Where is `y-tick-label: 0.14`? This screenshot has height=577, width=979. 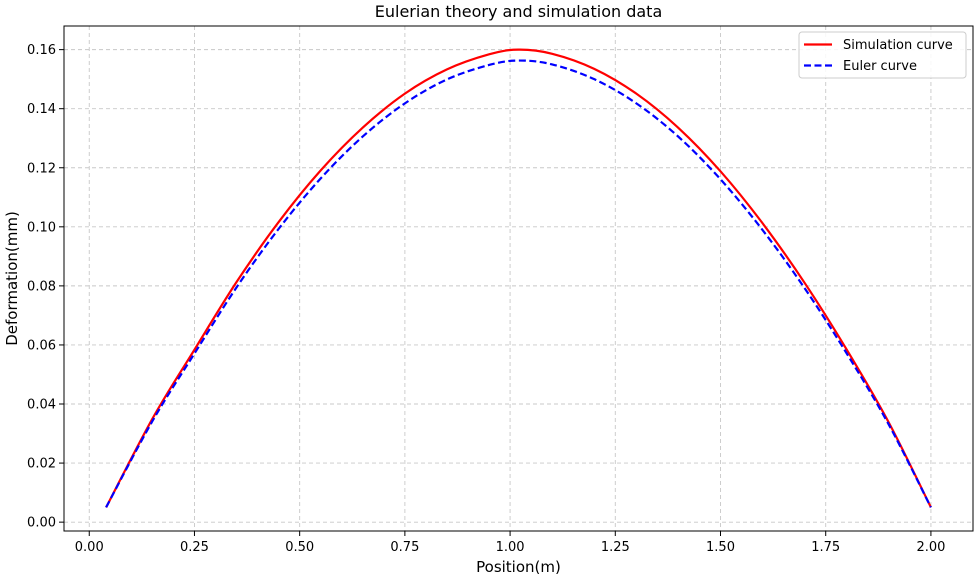
y-tick-label: 0.14 is located at coordinates (41, 109).